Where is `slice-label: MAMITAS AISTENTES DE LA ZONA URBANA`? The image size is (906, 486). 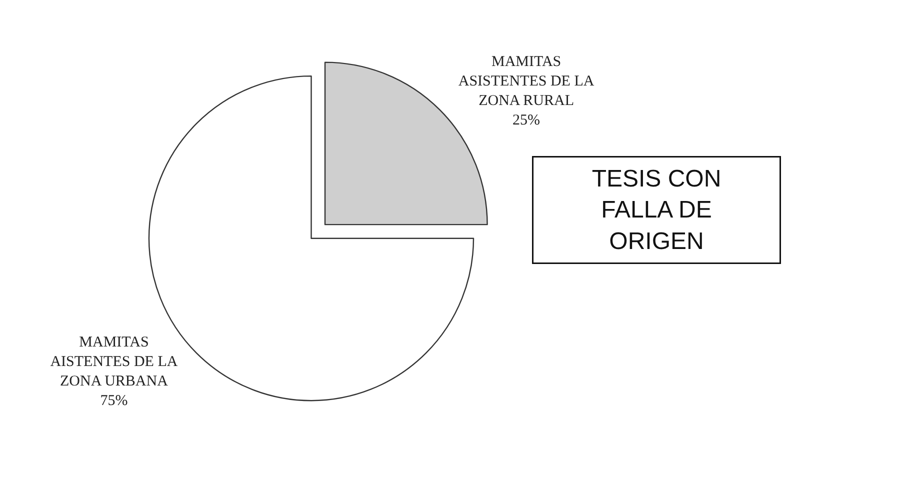
slice-label: MAMITAS AISTENTES DE LA ZONA URBANA is located at coordinates (114, 362).